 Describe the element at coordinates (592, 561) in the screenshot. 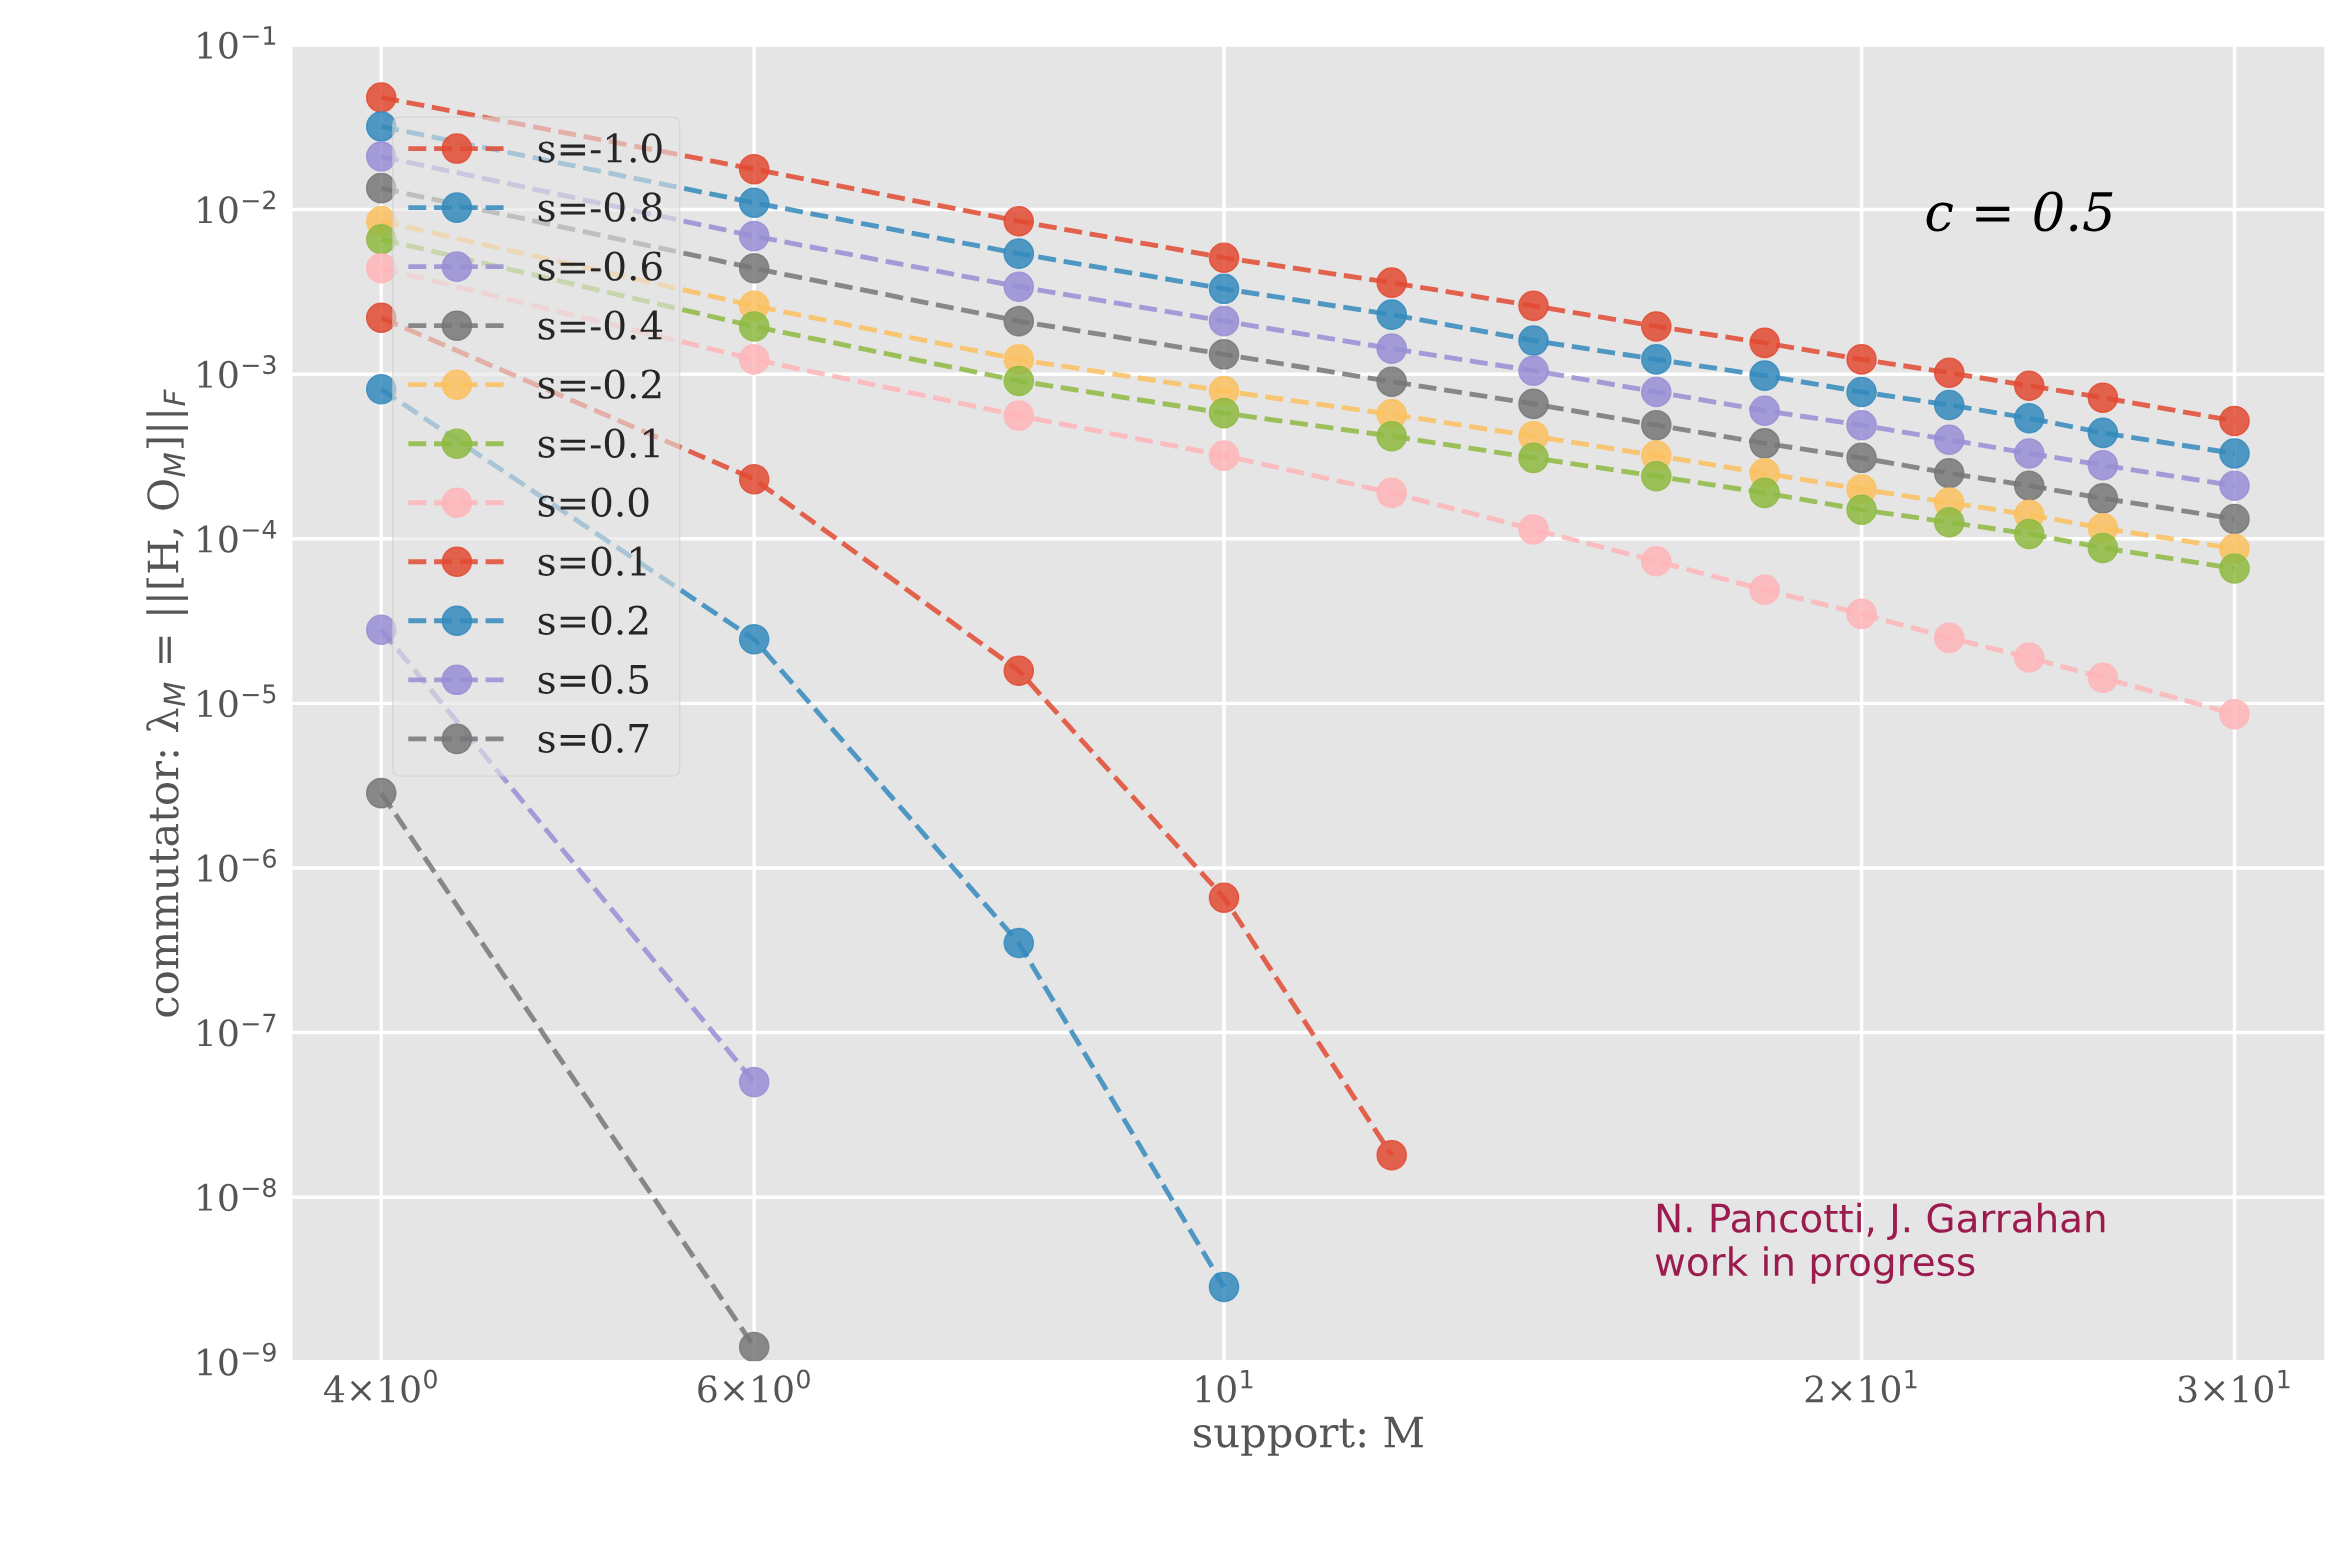

I see `legend-label: s=0.1` at that location.